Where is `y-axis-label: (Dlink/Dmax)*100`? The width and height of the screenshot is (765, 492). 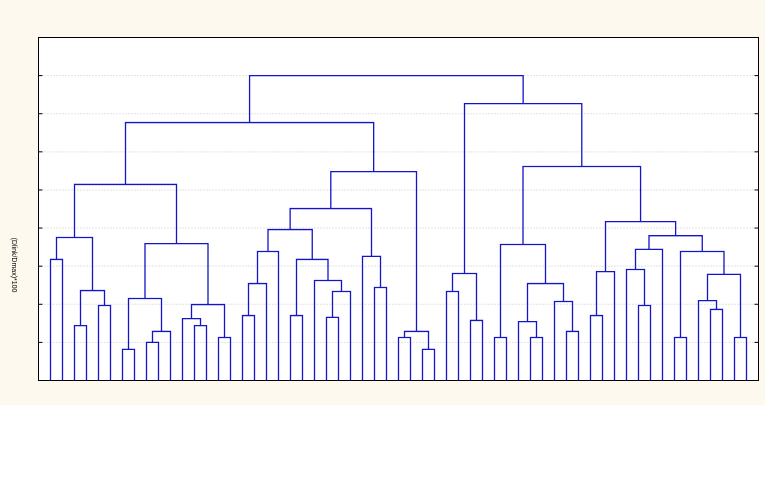 y-axis-label: (Dlink/Dmax)*100 is located at coordinates (13, 265).